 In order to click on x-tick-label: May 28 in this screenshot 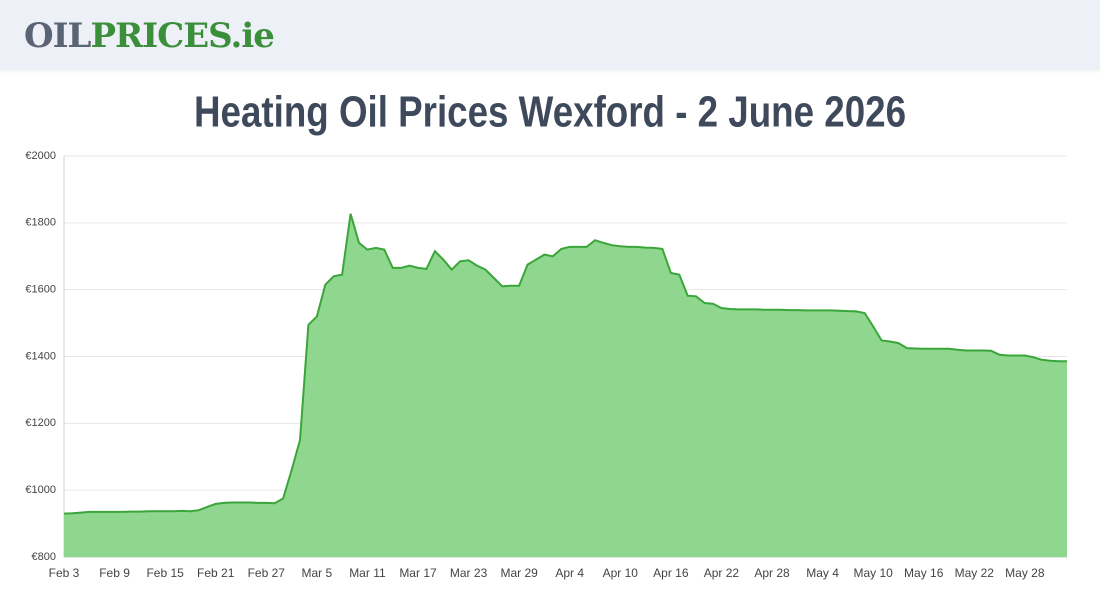, I will do `click(1025, 573)`.